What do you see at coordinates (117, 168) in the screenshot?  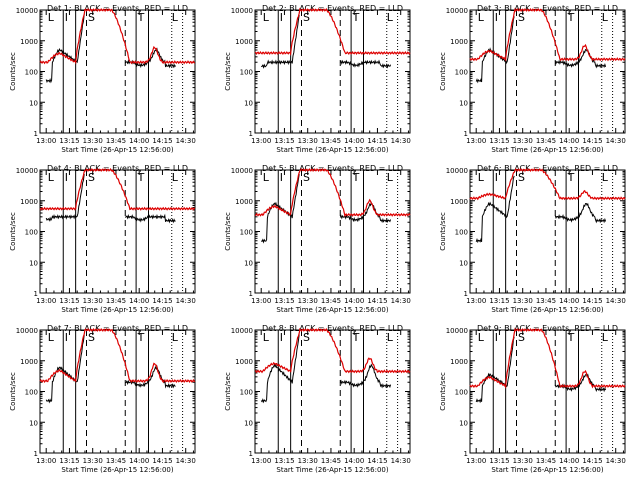 I see `panel-title: Det 4: BLACK = Events, RED = LLD` at bounding box center [117, 168].